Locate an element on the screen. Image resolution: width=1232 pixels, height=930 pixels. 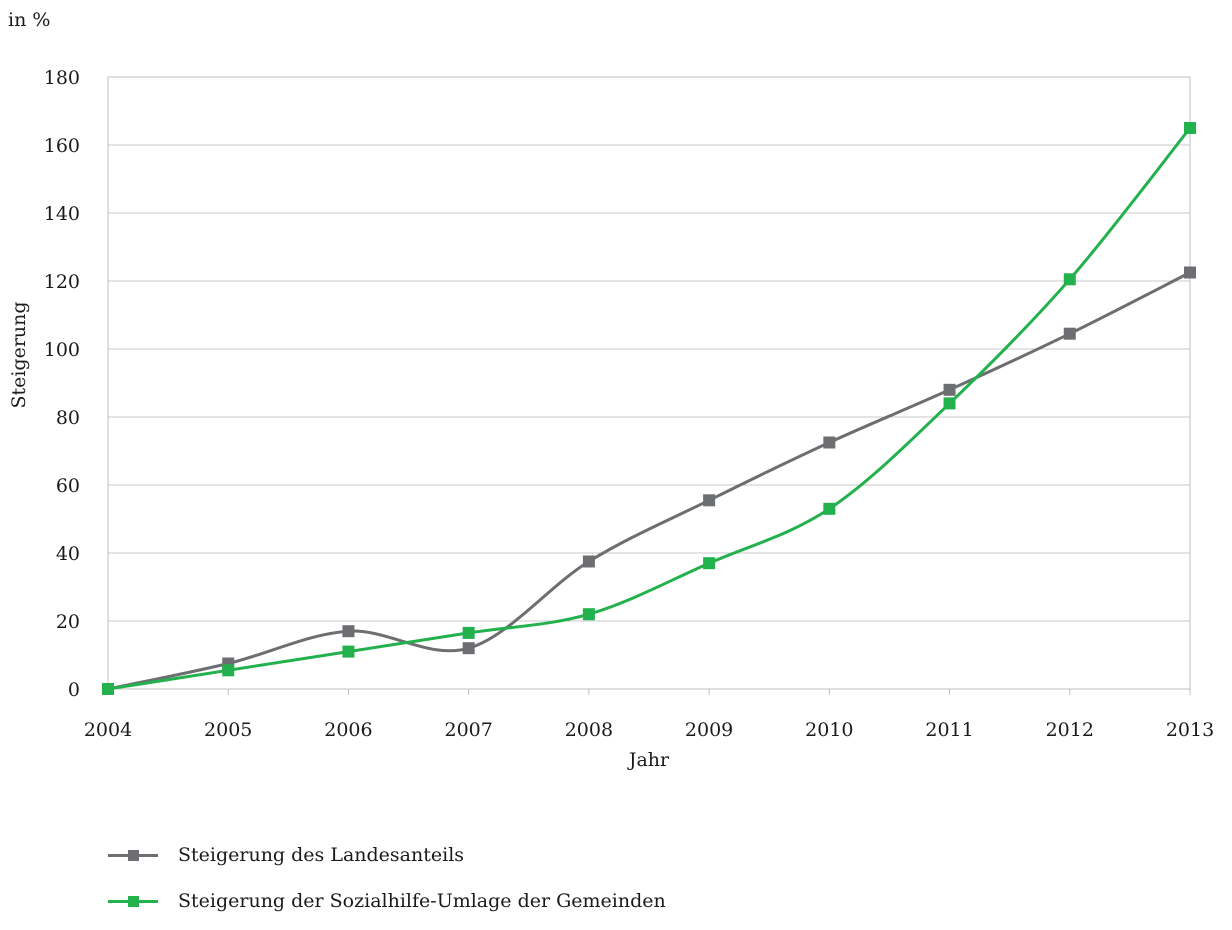
y-tick-label: 60 is located at coordinates (68, 486).